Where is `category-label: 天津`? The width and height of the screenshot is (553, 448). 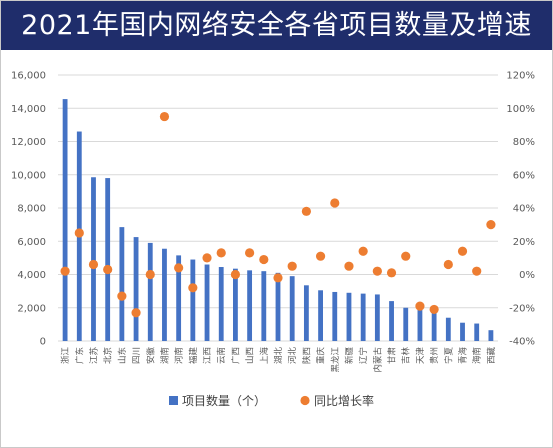 category-label: 天津 is located at coordinates (420, 356).